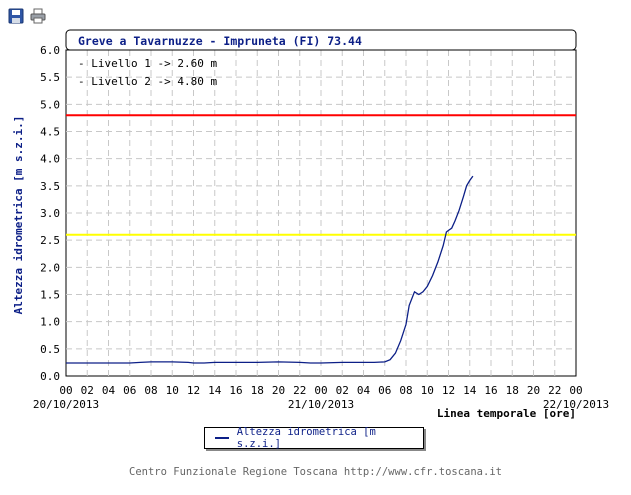  Describe the element at coordinates (50, 159) in the screenshot. I see `y-tick-label: 4.0` at that location.